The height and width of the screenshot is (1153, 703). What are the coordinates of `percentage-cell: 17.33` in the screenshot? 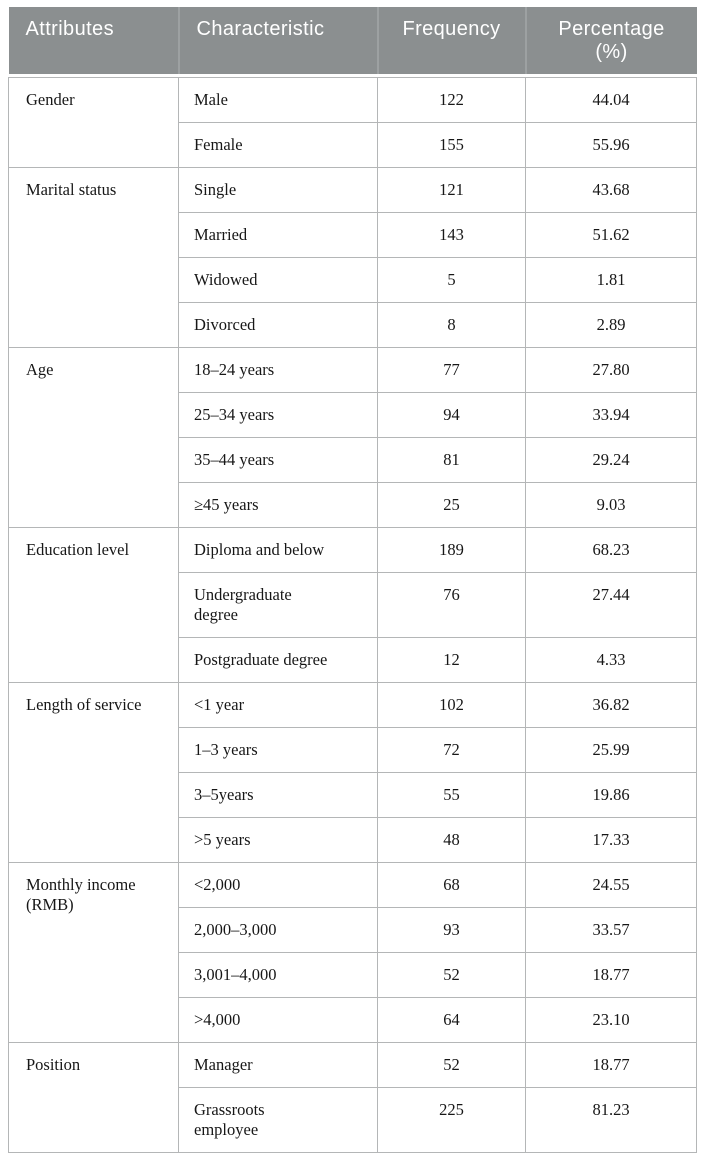 It's located at (611, 840).